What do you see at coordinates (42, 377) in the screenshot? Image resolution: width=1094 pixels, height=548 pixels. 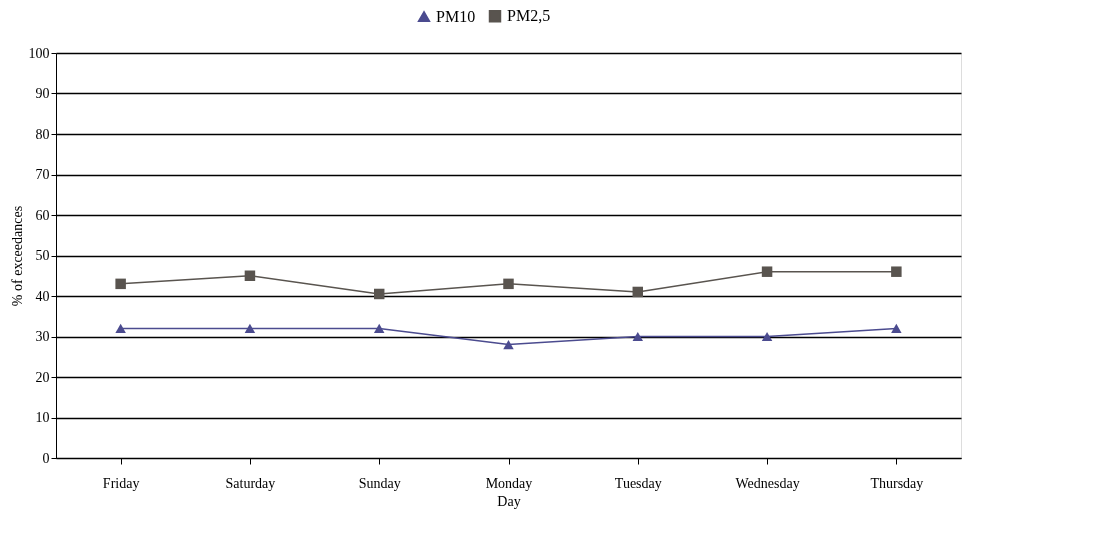 I see `y-tick-label: 20` at bounding box center [42, 377].